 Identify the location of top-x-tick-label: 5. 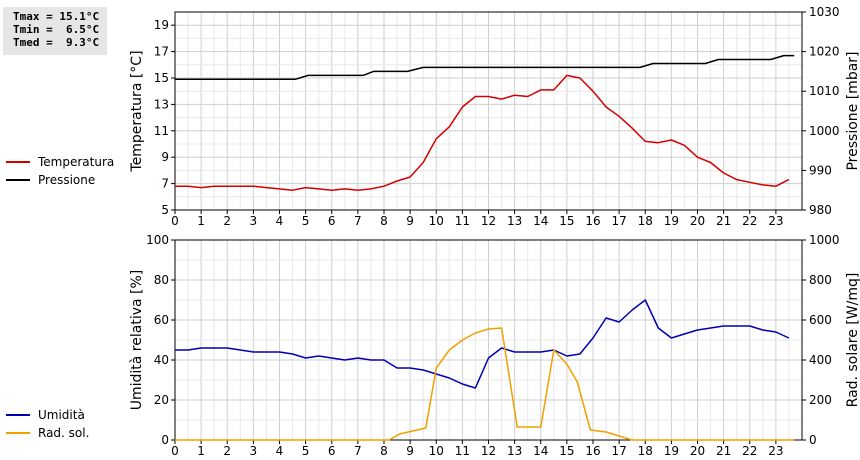
(306, 221).